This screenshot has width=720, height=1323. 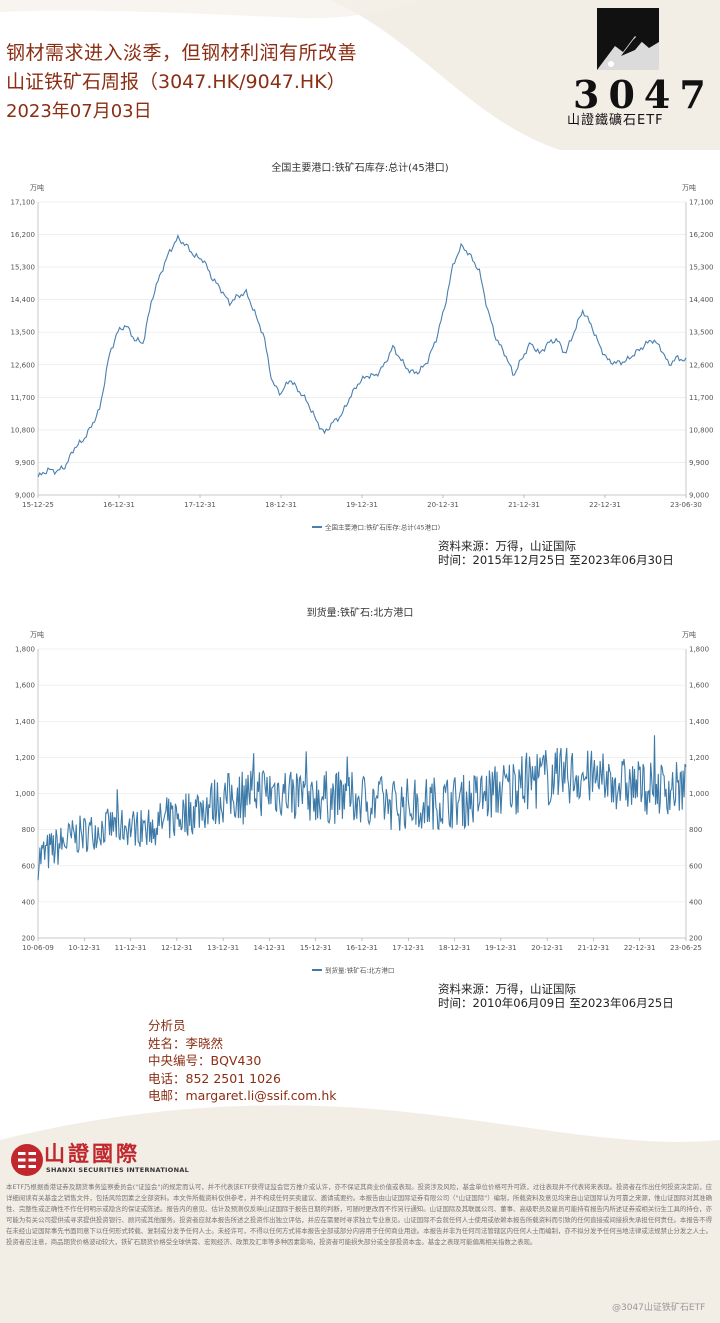 What do you see at coordinates (699, 686) in the screenshot?
I see `y-tick-label-right: 1,600` at bounding box center [699, 686].